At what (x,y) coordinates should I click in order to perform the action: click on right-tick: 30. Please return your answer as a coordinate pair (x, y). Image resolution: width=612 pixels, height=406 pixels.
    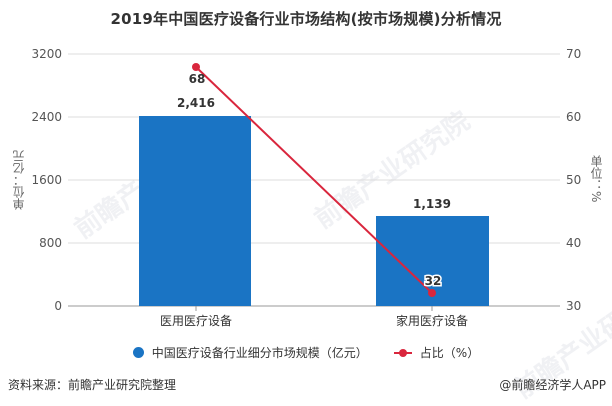
    Looking at the image, I should click on (573, 306).